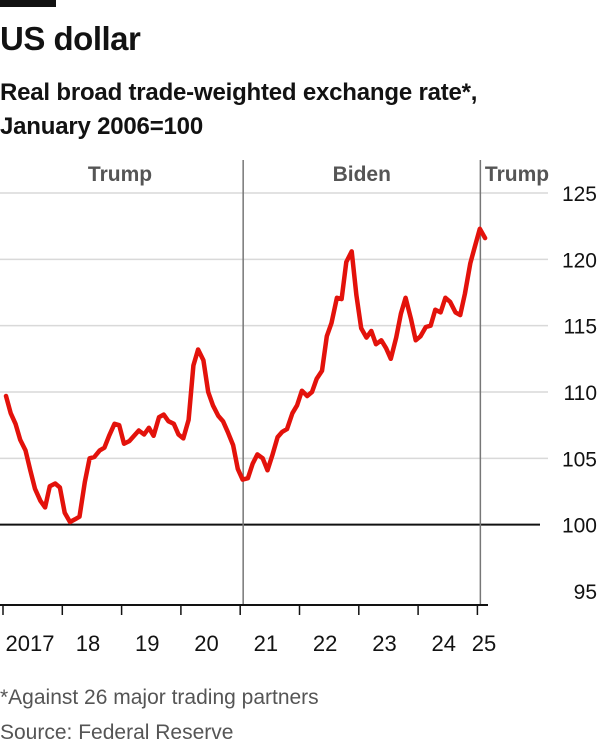 This screenshot has width=600, height=753. What do you see at coordinates (101, 126) in the screenshot?
I see `subtitle-line-2: January 2006=100` at bounding box center [101, 126].